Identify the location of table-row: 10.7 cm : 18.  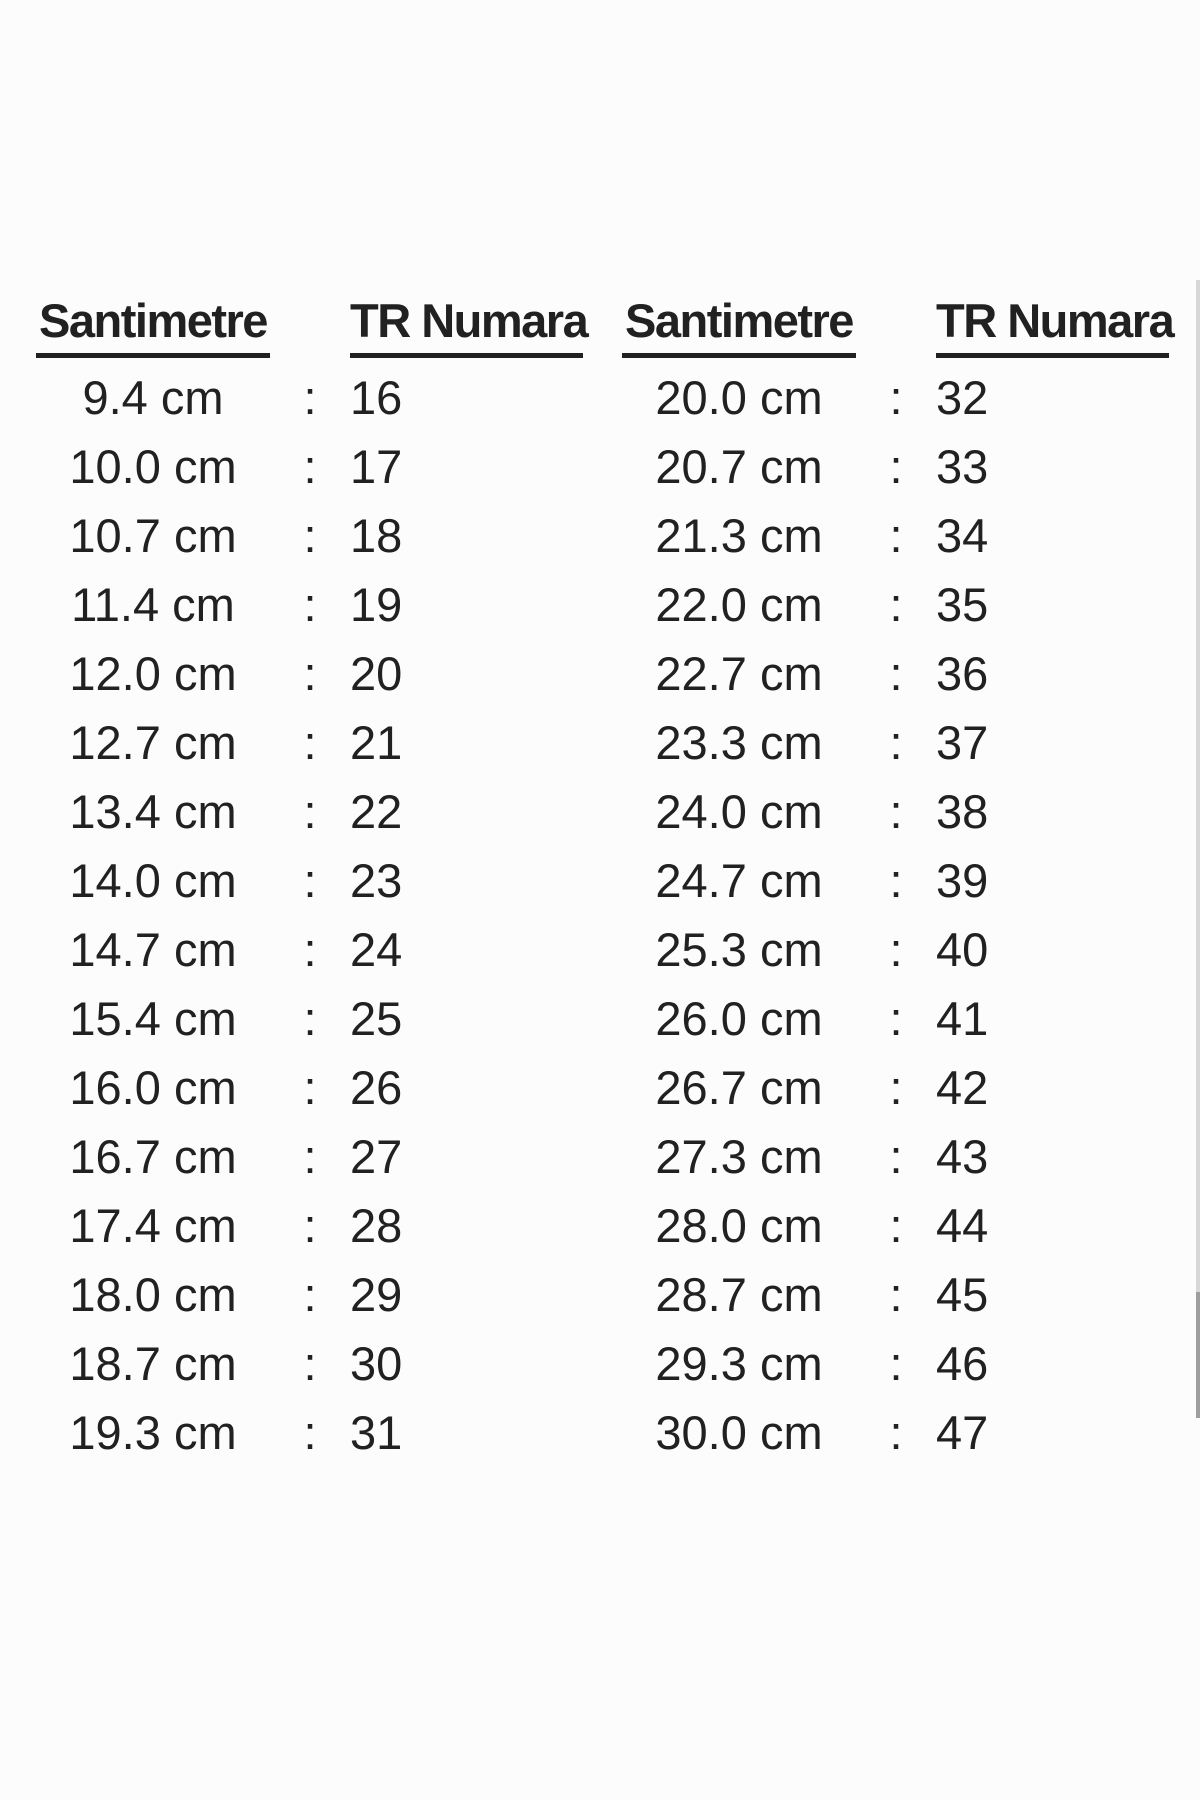
(309, 535).